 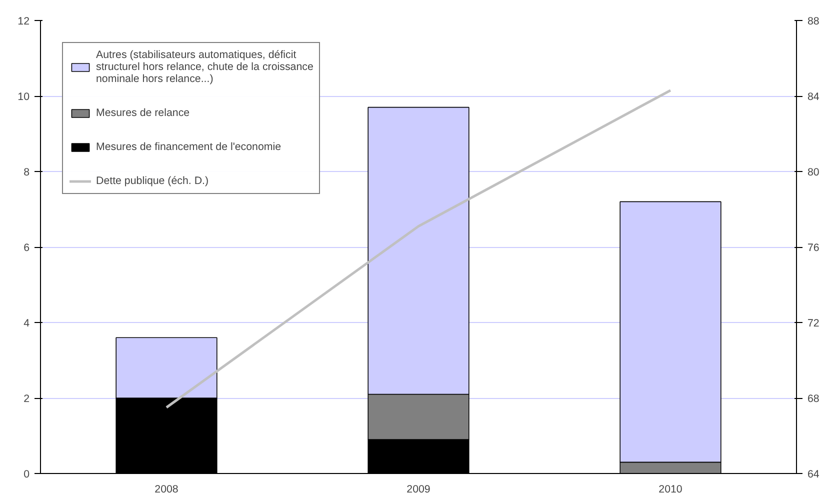 What do you see at coordinates (166, 490) in the screenshot?
I see `x-tick-label: 2008` at bounding box center [166, 490].